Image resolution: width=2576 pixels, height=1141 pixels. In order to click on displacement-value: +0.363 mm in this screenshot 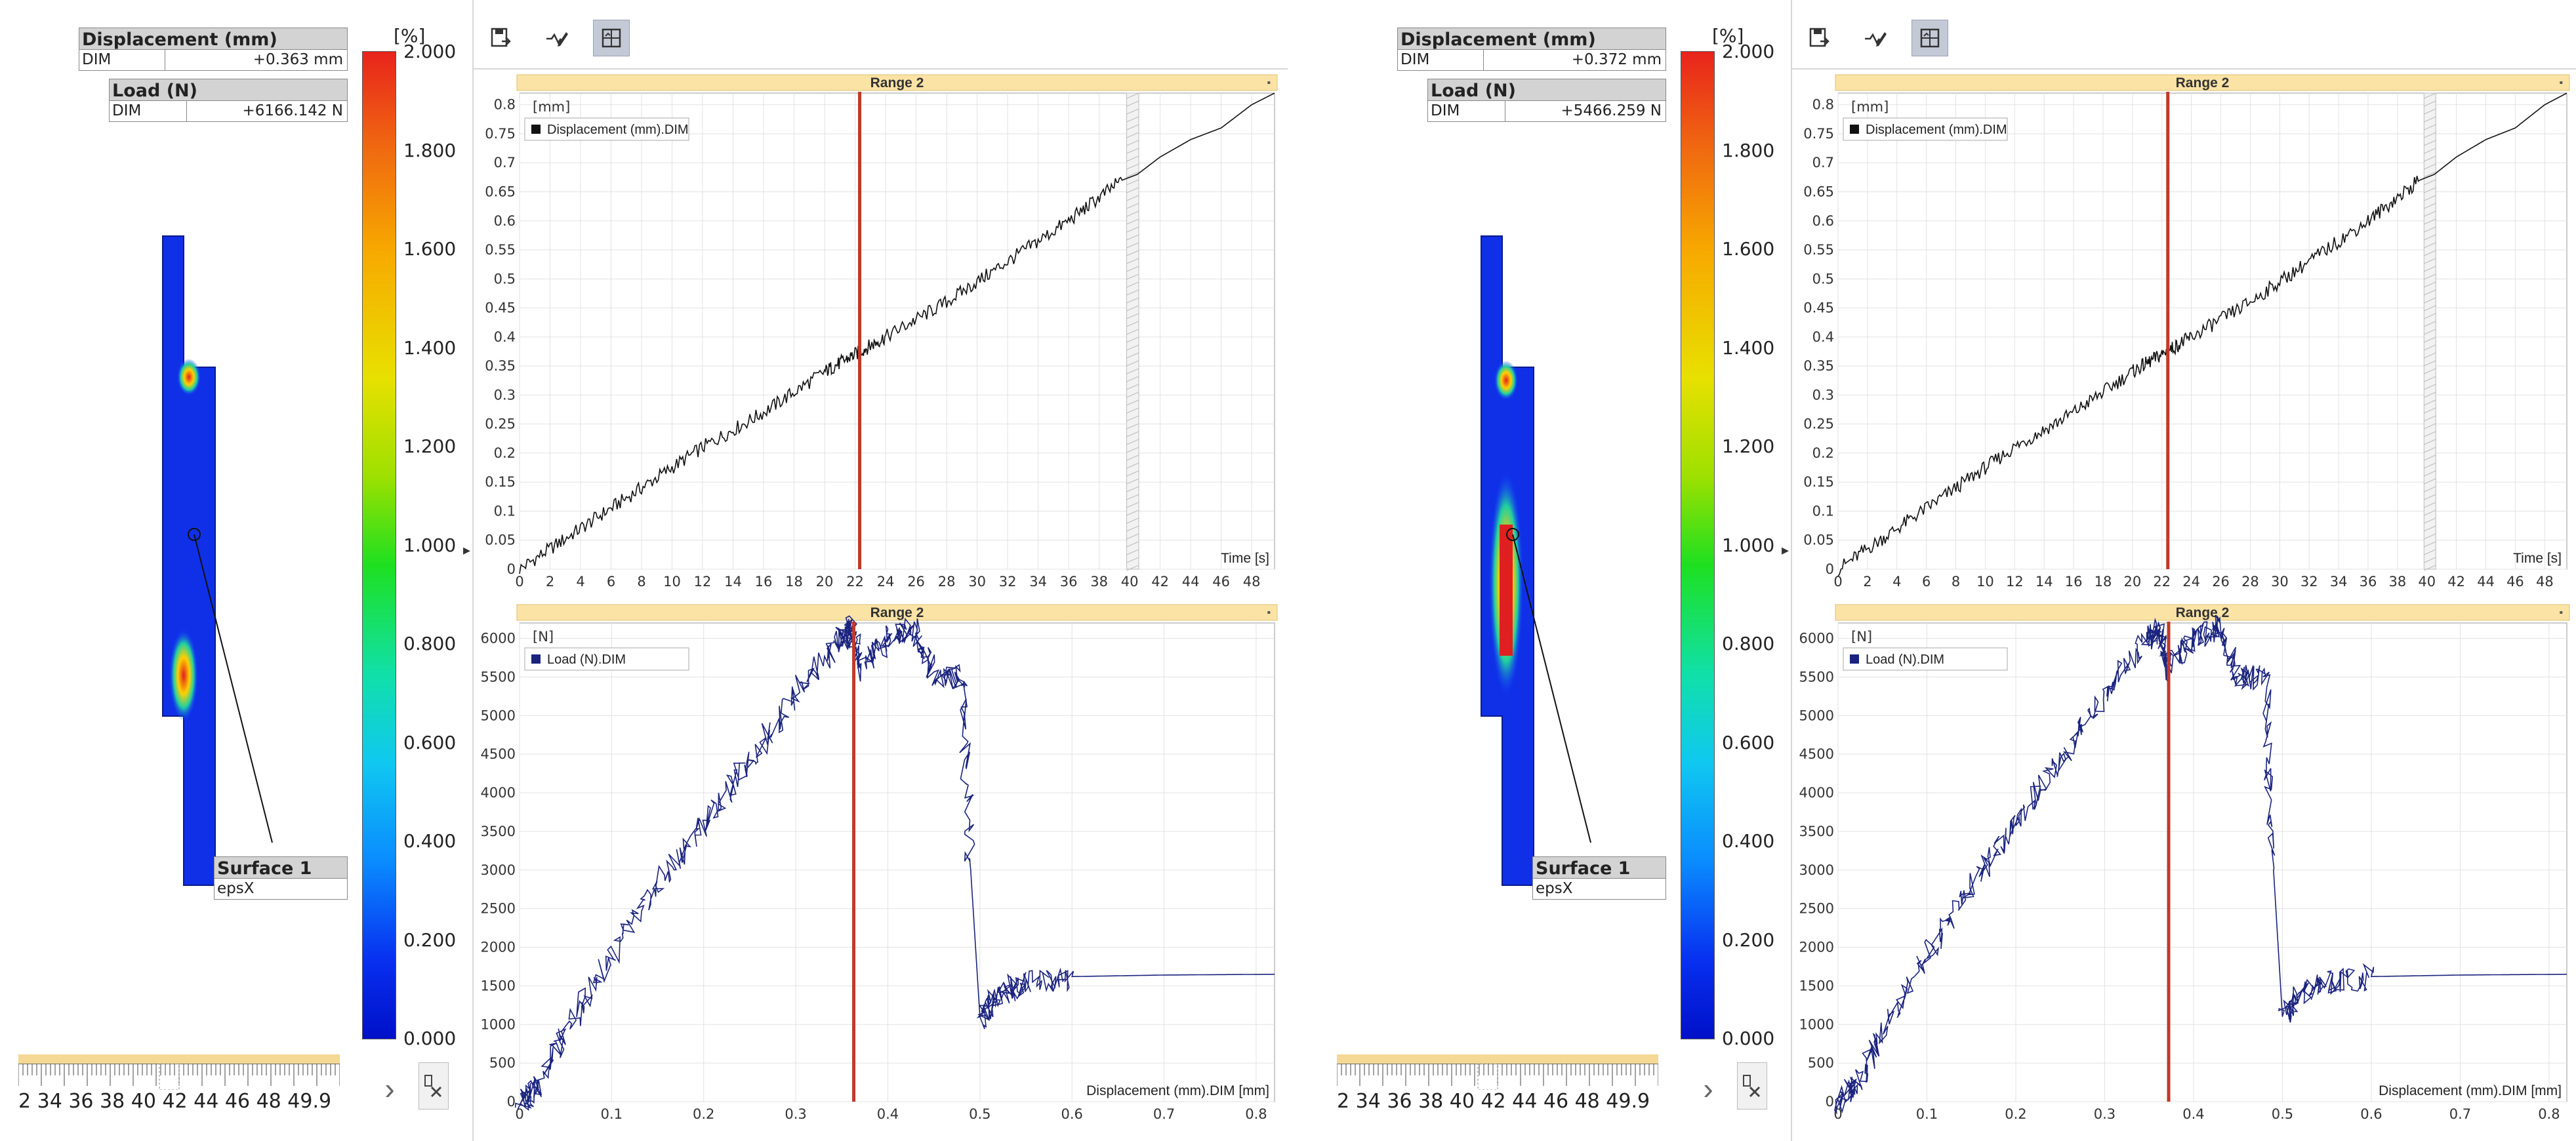, I will do `click(298, 59)`.